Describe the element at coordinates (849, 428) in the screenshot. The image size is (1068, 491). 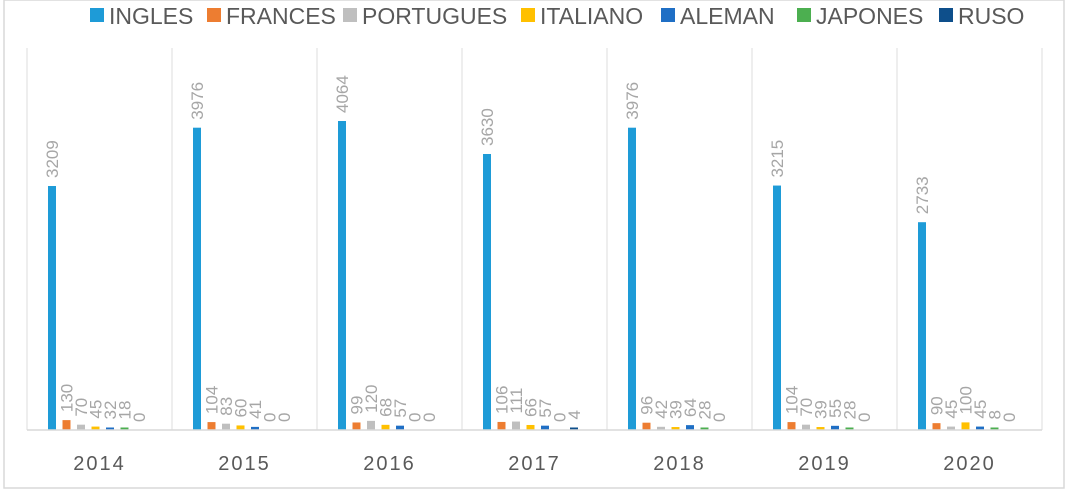
I see `bar-japones-2019` at that location.